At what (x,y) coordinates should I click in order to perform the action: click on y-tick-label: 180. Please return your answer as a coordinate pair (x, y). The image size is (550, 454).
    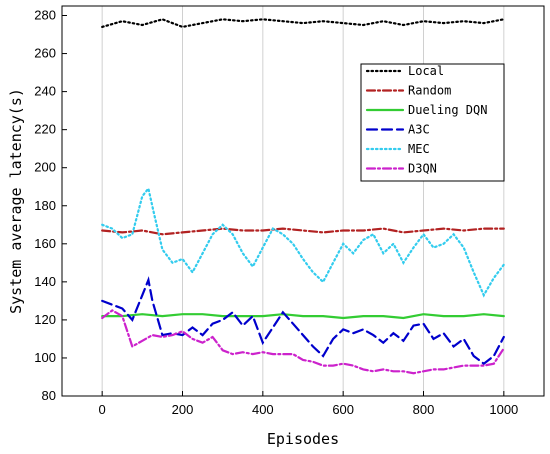
    Looking at the image, I should click on (45, 205).